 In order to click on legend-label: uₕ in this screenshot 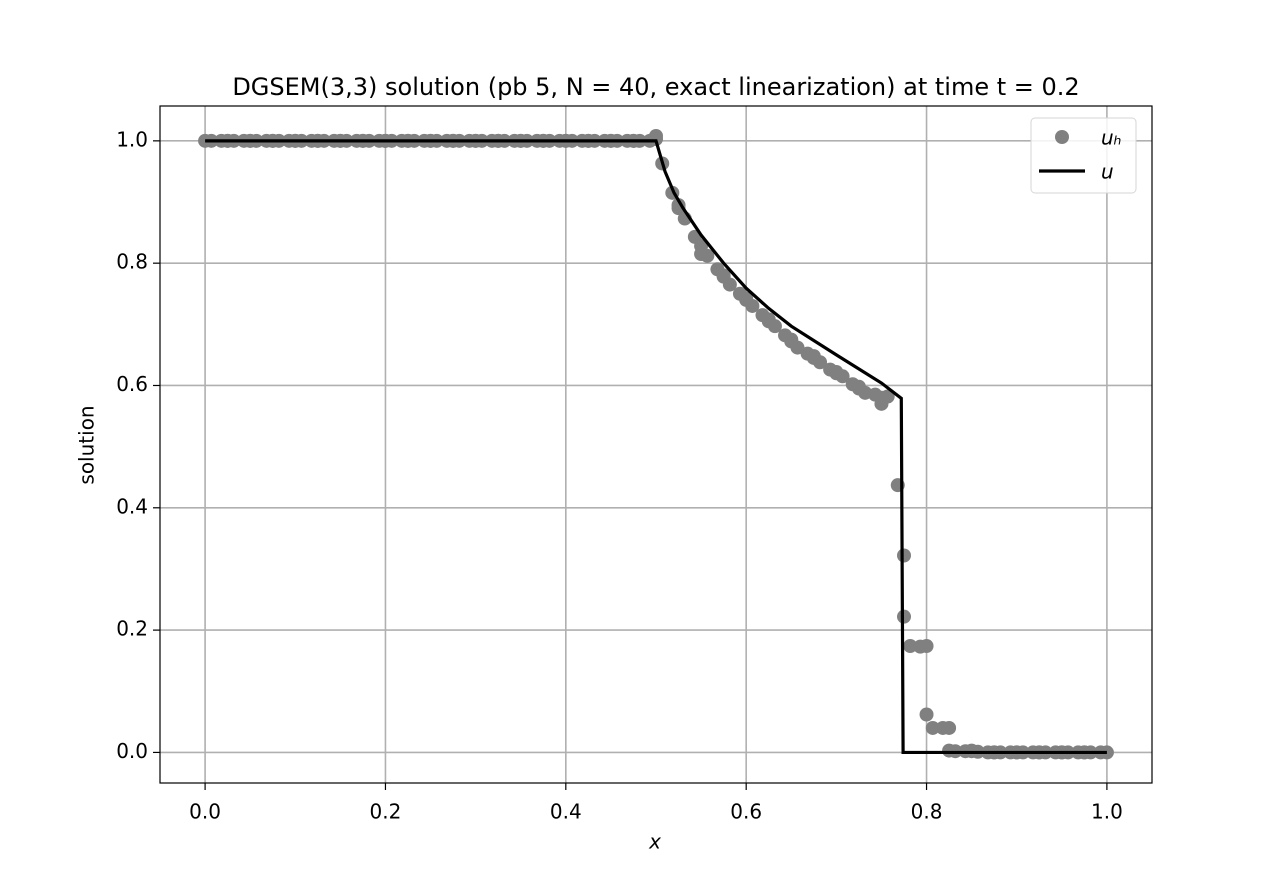, I will do `click(1111, 138)`.